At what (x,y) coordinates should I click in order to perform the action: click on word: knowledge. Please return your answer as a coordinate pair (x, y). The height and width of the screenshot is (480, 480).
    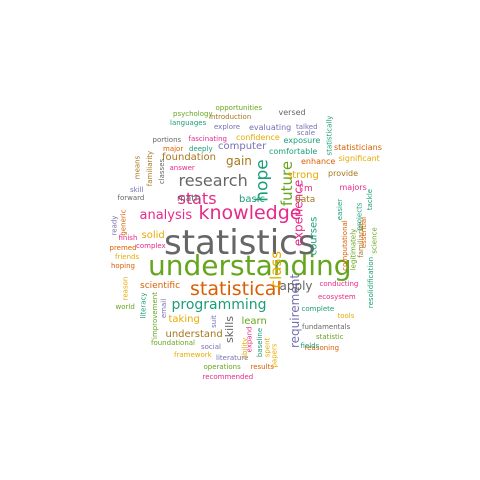
    Looking at the image, I should click on (250, 212).